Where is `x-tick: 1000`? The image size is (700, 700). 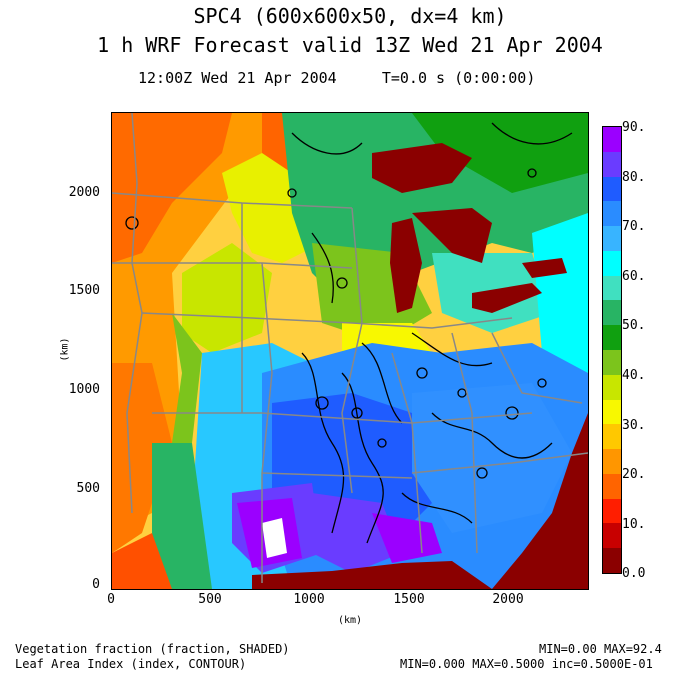 x-tick: 1000 is located at coordinates (309, 599).